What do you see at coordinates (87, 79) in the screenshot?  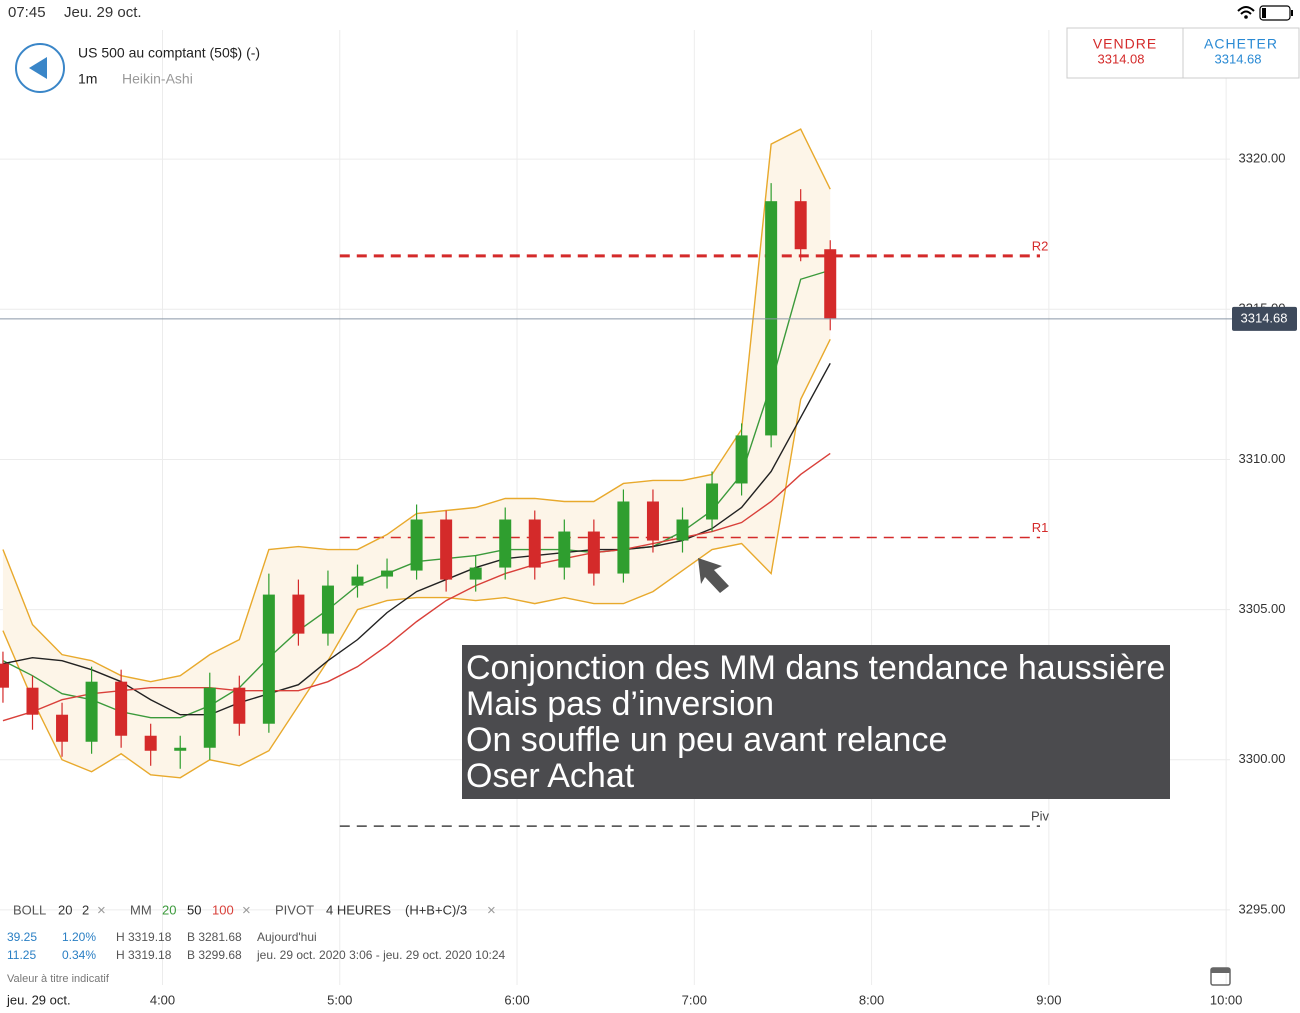 I see `interval: 1m` at bounding box center [87, 79].